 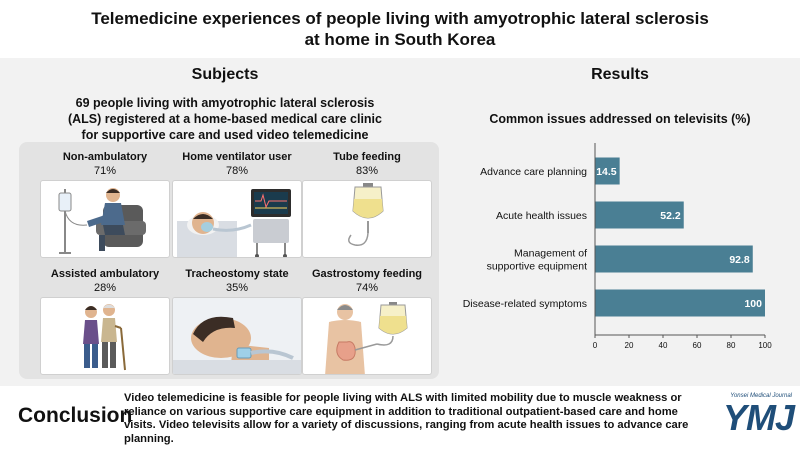 What do you see at coordinates (75, 415) in the screenshot?
I see `conclusion-heading: Conclusion` at bounding box center [75, 415].